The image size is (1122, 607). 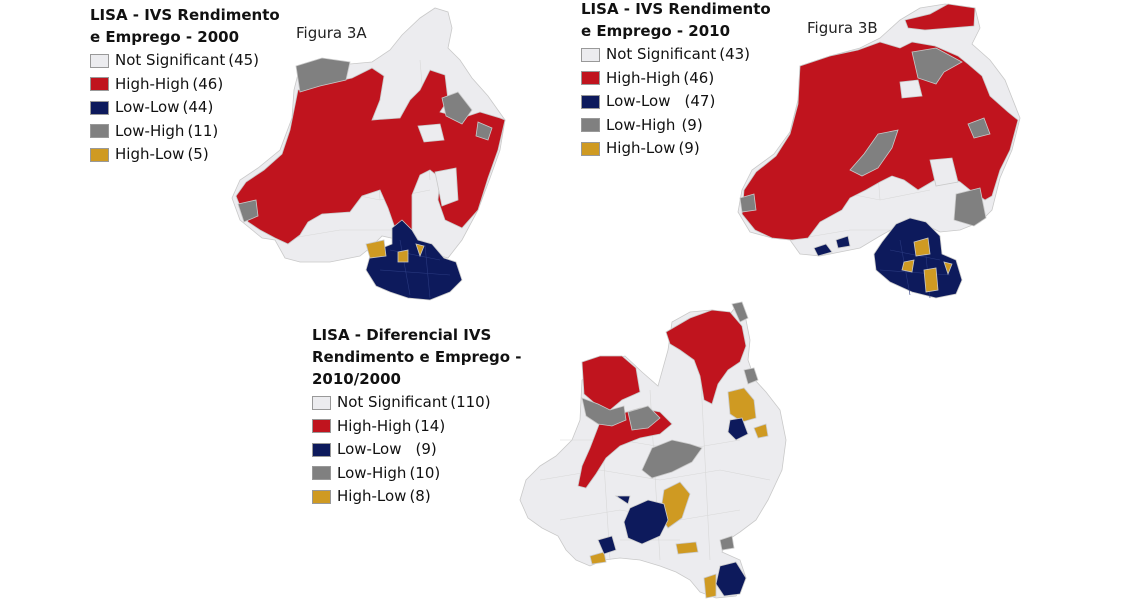 I want to click on legend-item-not-significant: Not Significant (45), so click(x=185, y=61).